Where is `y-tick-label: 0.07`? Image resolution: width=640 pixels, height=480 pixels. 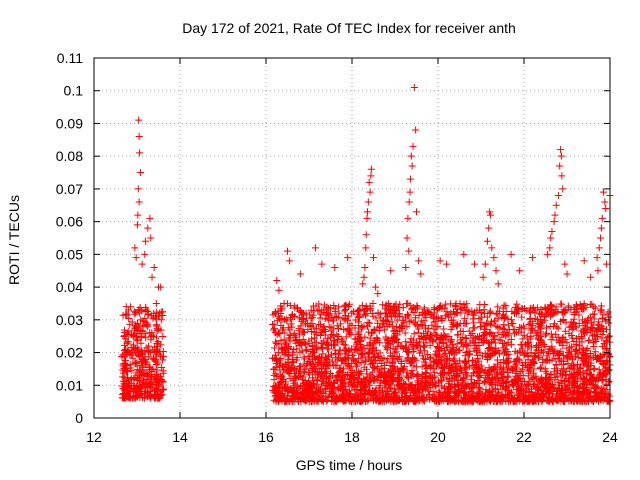 y-tick-label: 0.07 is located at coordinates (69, 189).